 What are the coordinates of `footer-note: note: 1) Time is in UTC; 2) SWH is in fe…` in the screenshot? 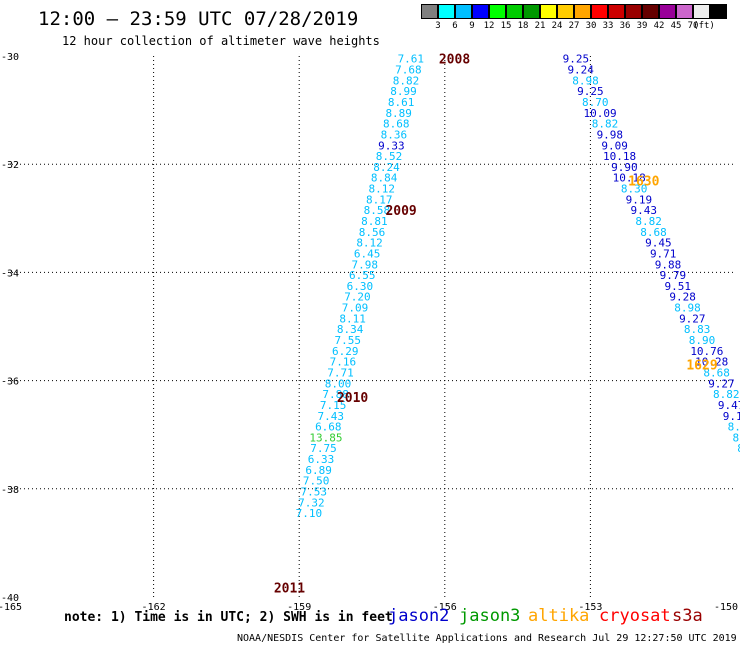 It's located at (228, 617).